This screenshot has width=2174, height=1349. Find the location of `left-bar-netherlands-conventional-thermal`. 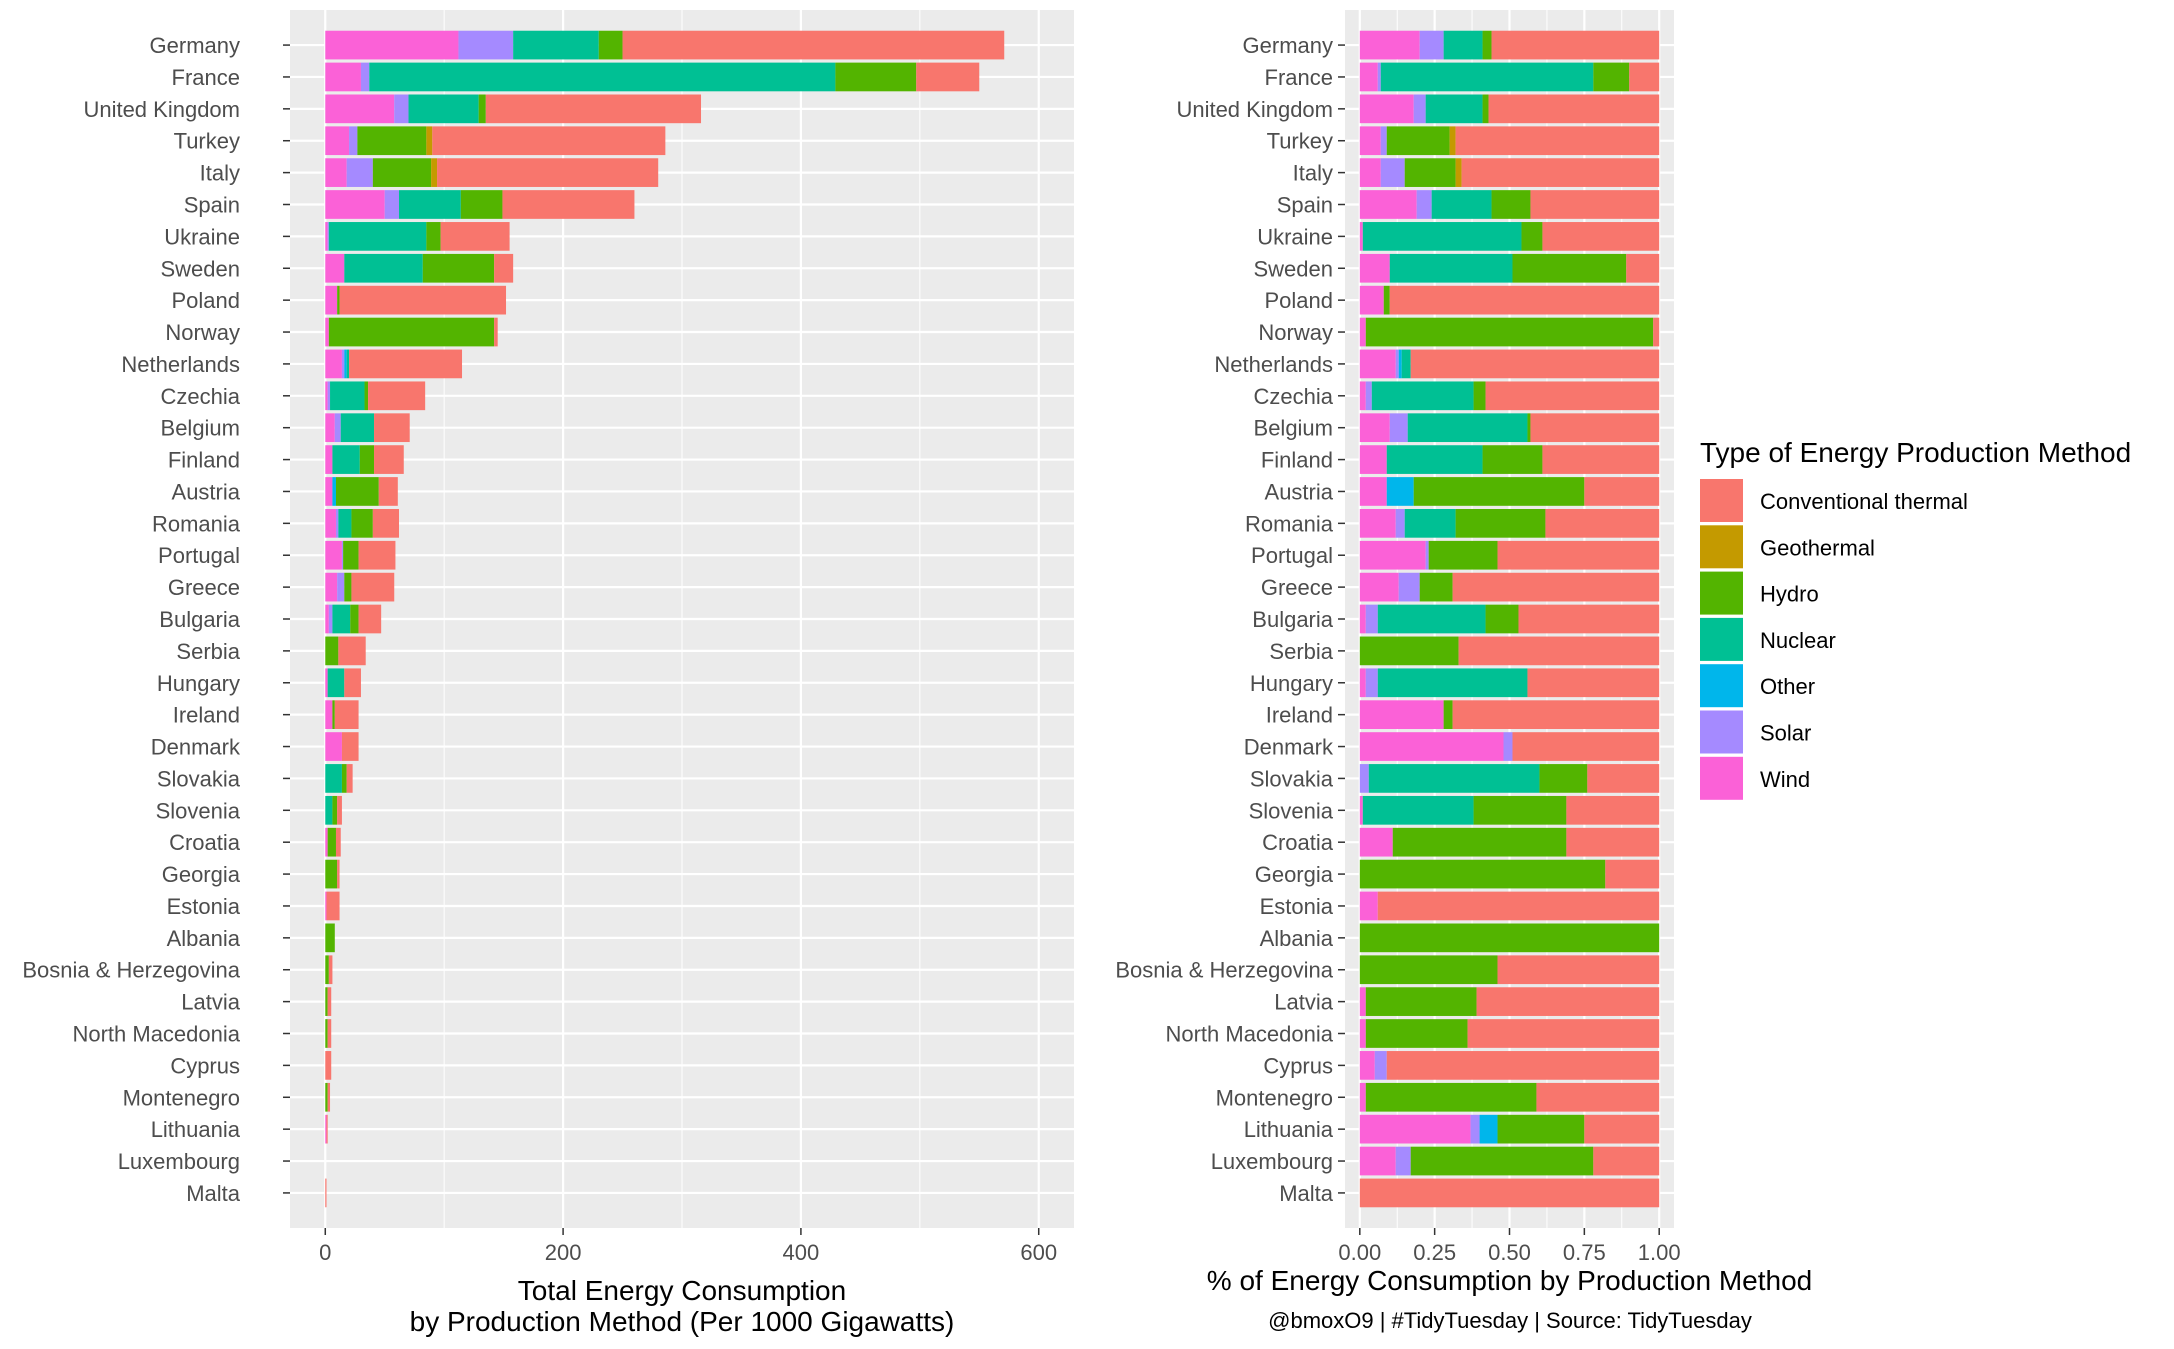

left-bar-netherlands-conventional-thermal is located at coordinates (406, 364).